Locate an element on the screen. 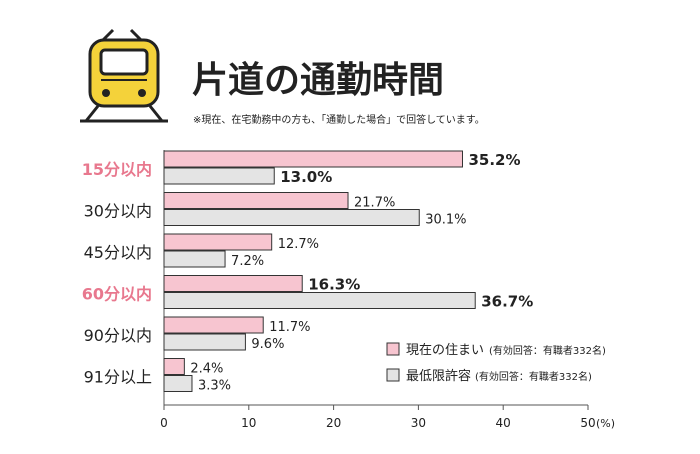 Image resolution: width=700 pixels, height=454 pixels. category-label: 45分以内 is located at coordinates (118, 252).